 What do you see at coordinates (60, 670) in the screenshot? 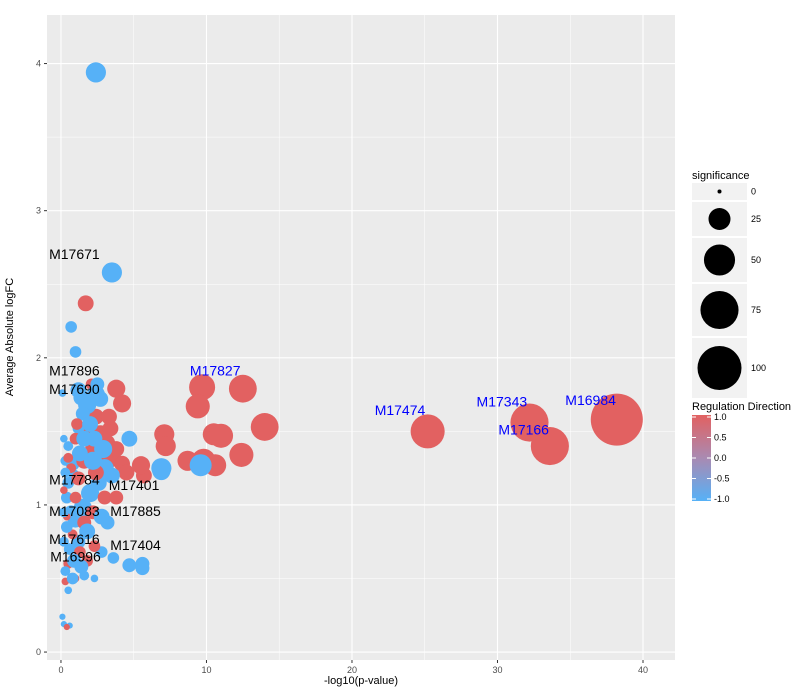
I see `x-tick-label: 0` at bounding box center [60, 670].